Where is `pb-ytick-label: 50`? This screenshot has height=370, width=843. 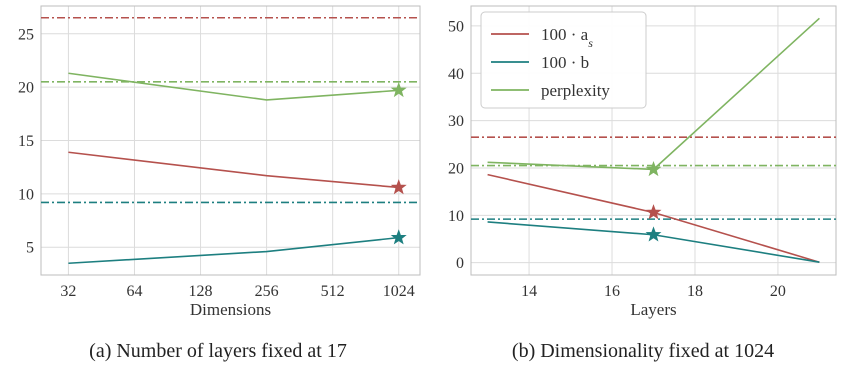 pb-ytick-label: 50 is located at coordinates (456, 26).